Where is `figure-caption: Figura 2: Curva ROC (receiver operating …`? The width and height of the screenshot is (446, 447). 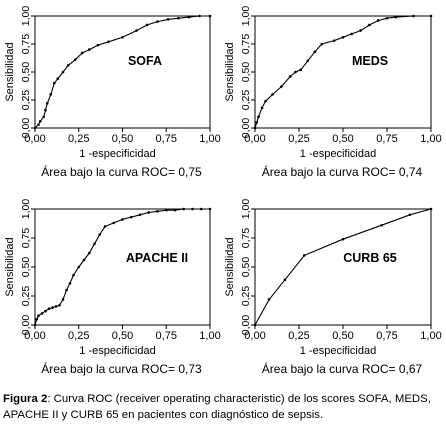
figure-caption: Figura 2: Curva ROC (receiver operating … is located at coordinates (223, 407).